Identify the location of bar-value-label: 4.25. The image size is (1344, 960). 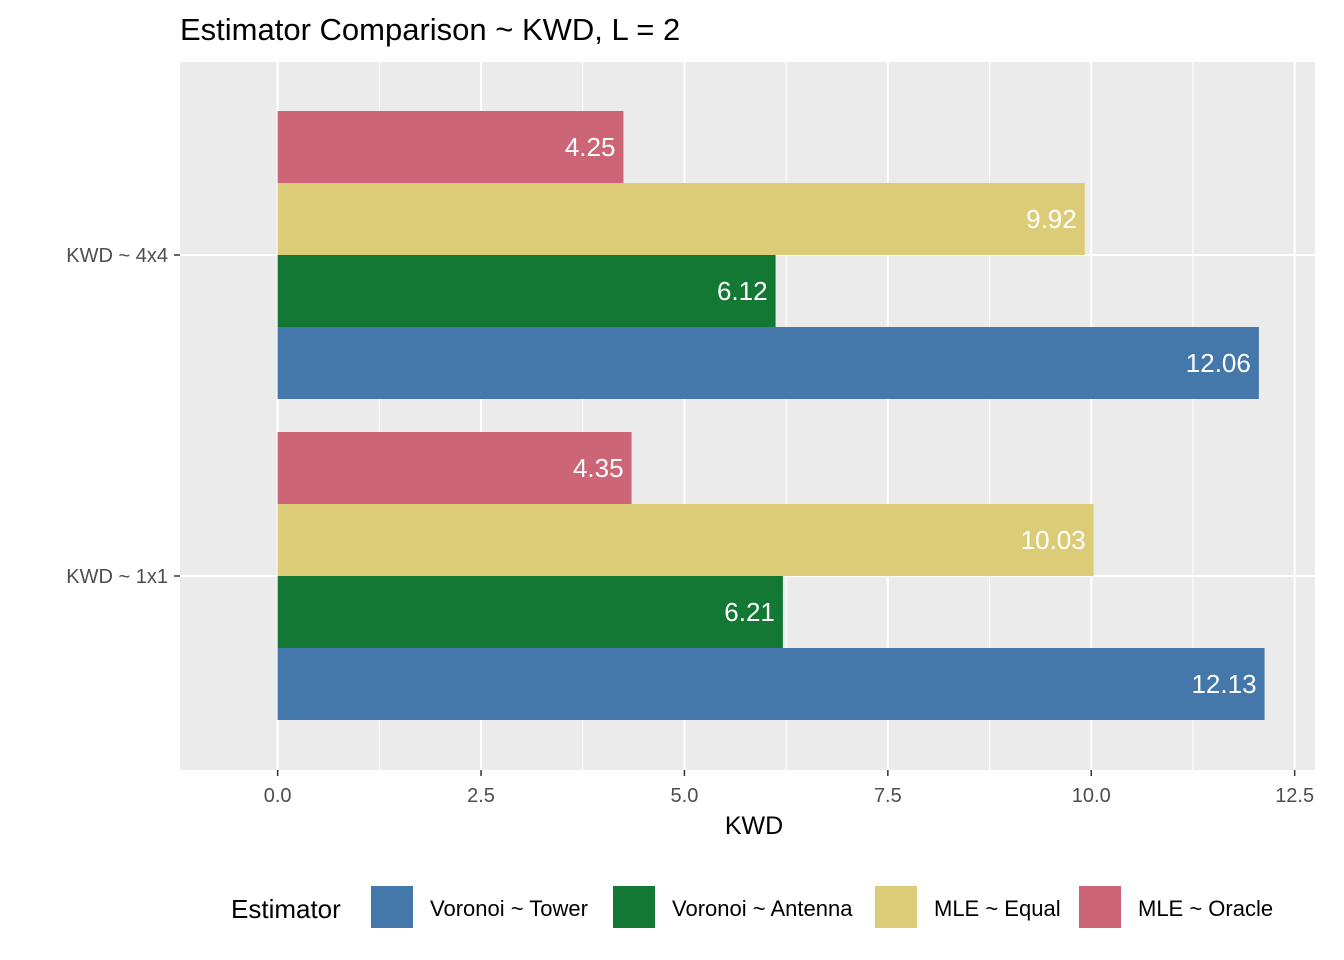
(590, 147).